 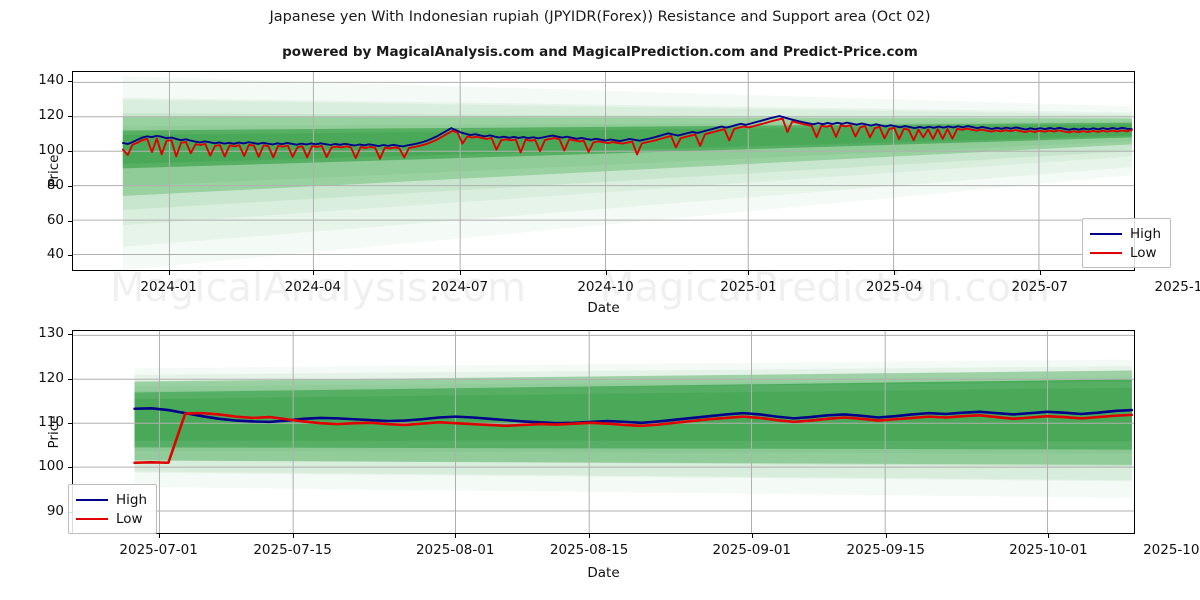 I want to click on overview-legend: High Low, so click(x=1127, y=243).